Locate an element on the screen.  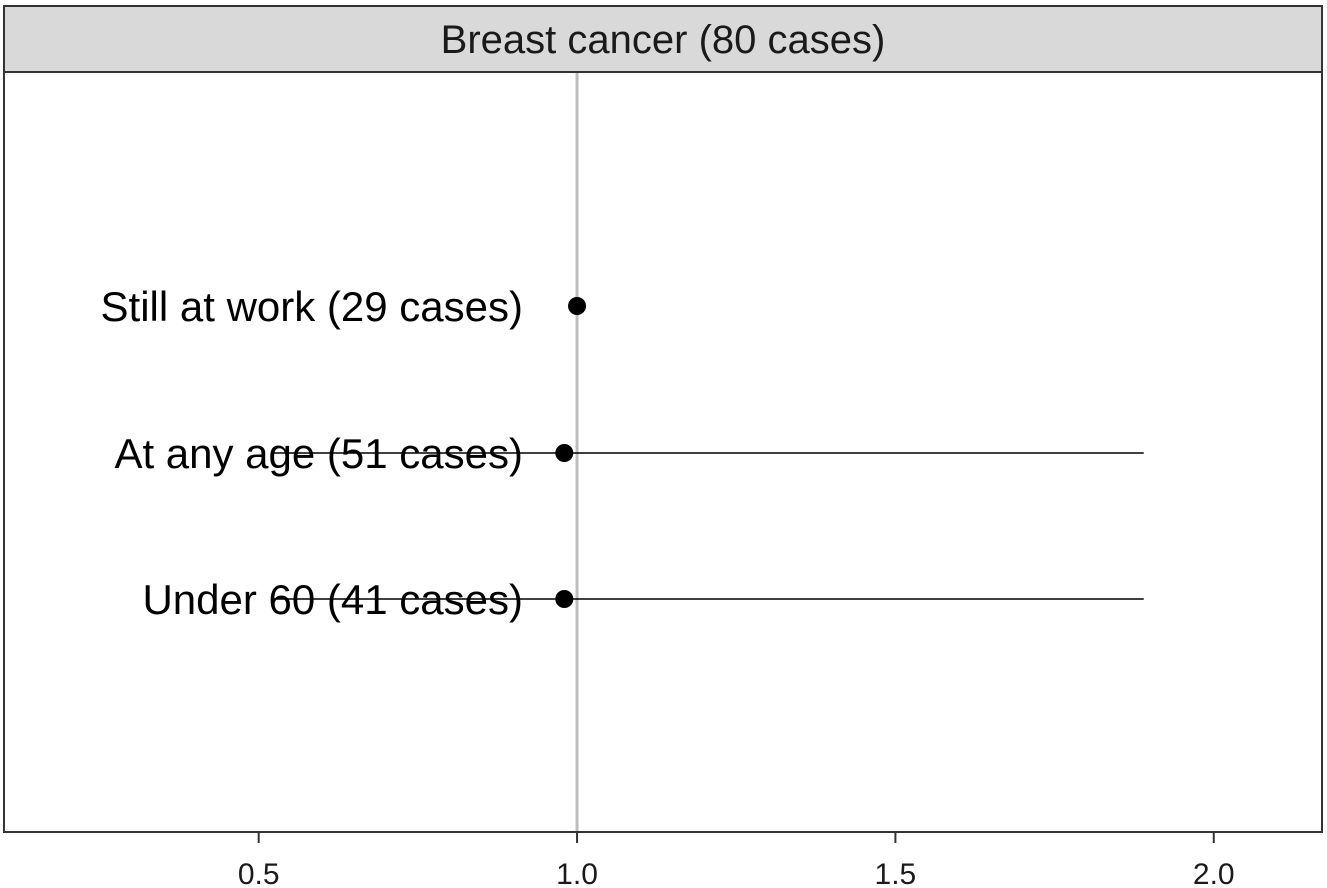
facet-strip-background is located at coordinates (663, 39).